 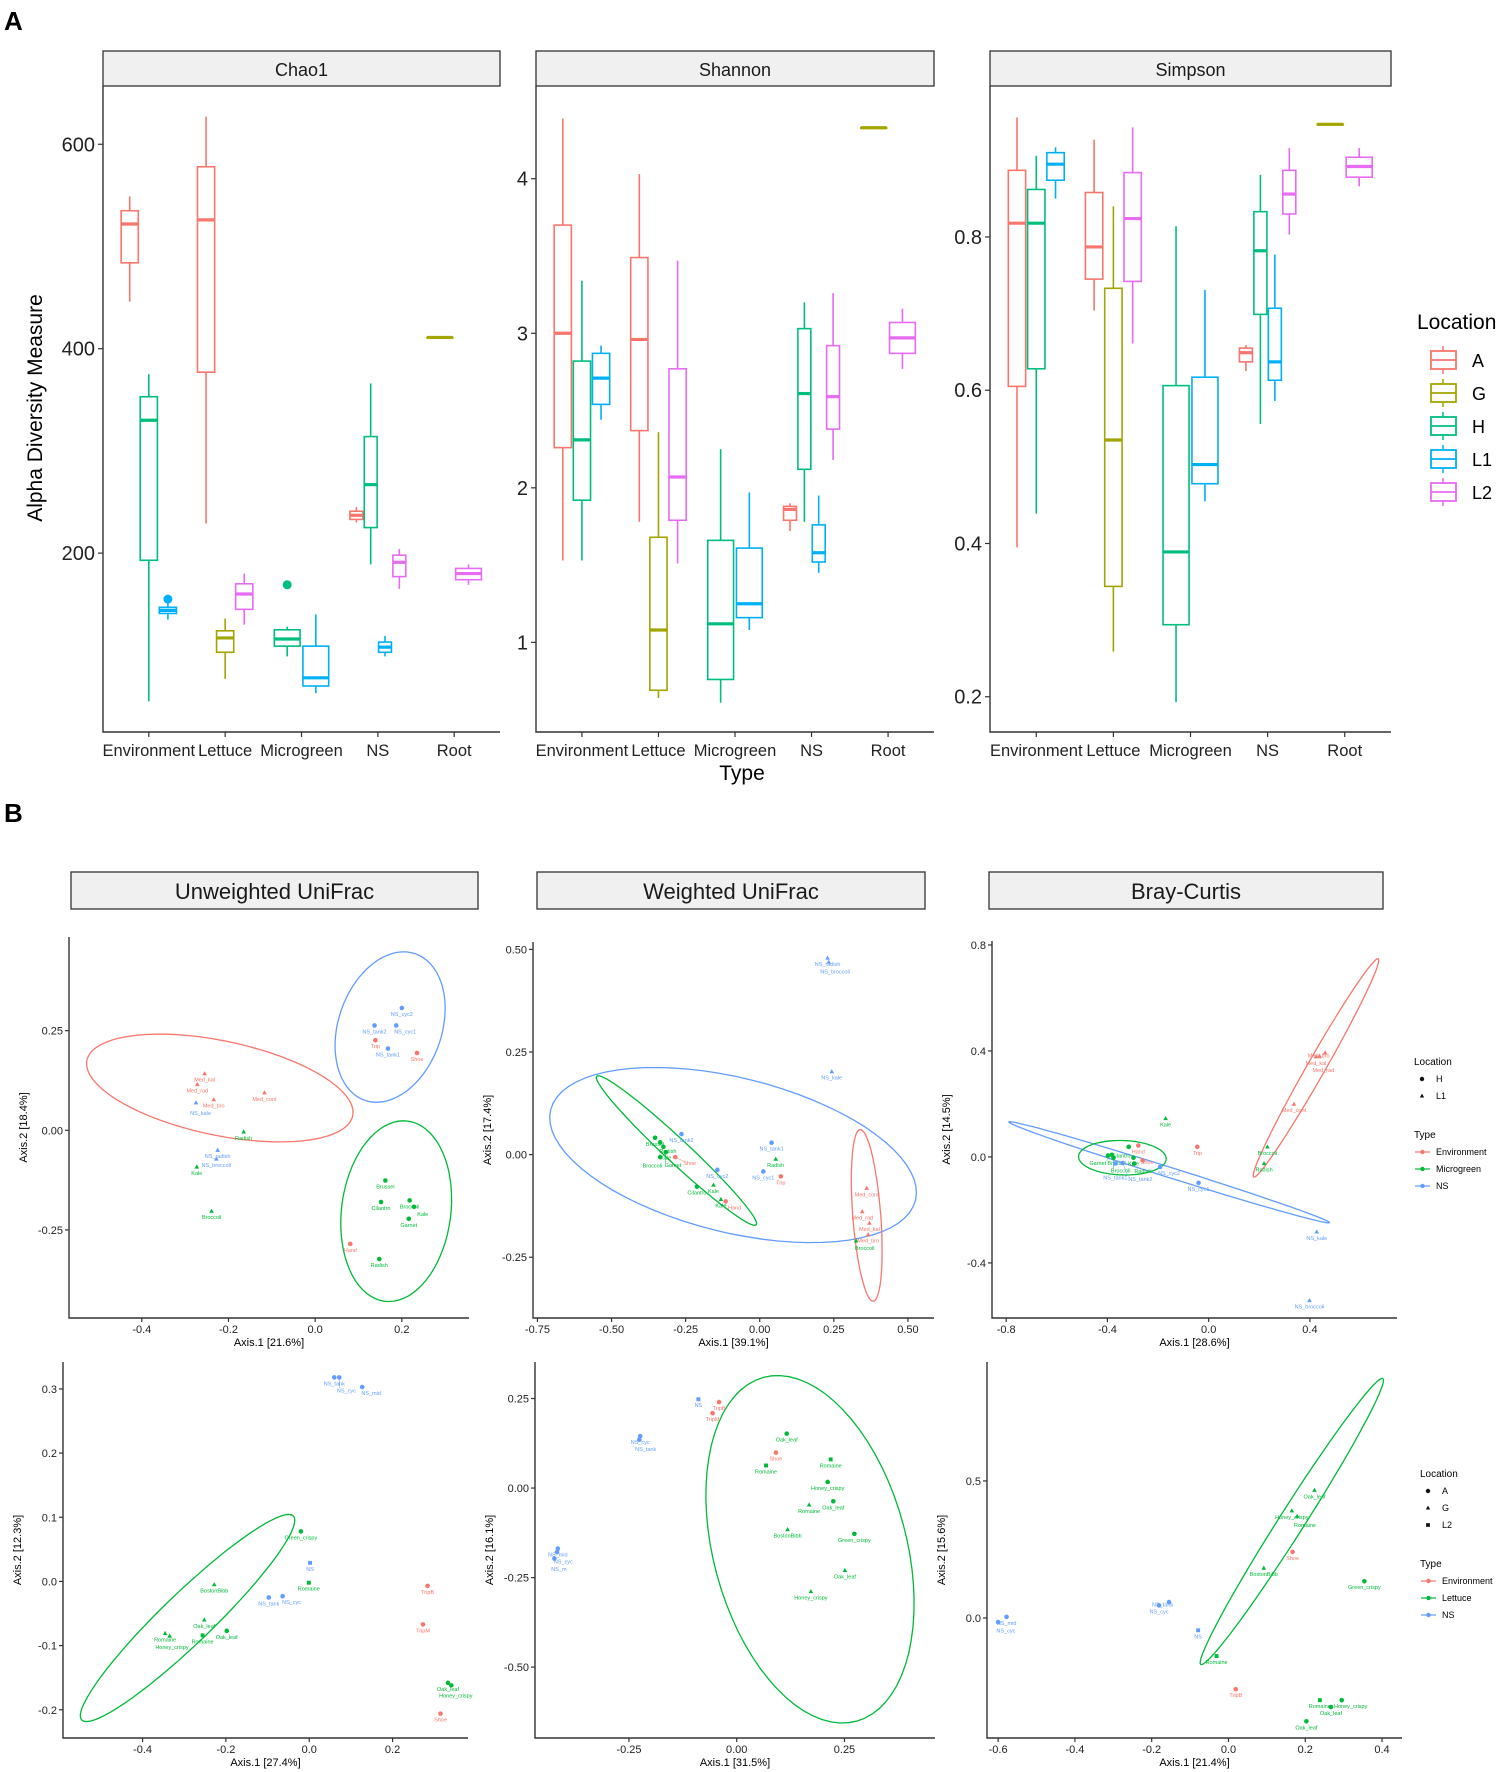 I want to click on point-label: NS_mid, so click(x=1007, y=1624).